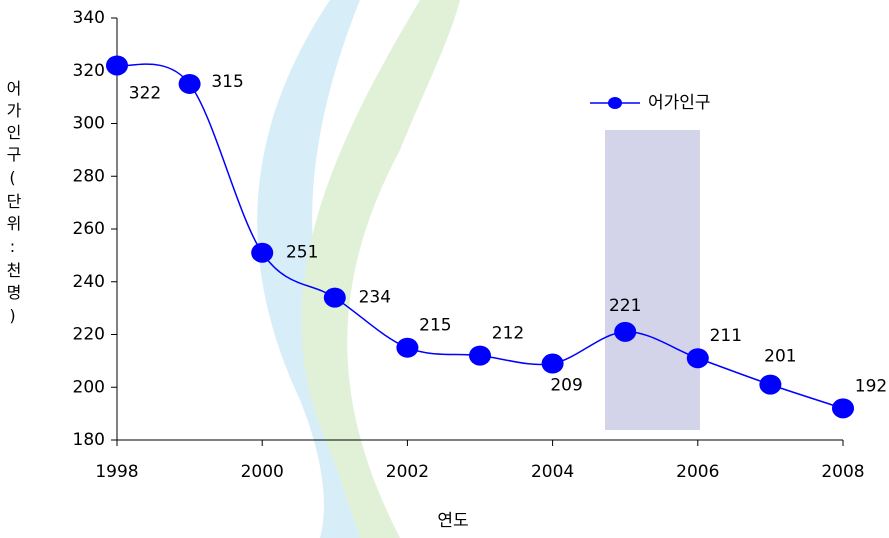 This screenshot has width=889, height=538. Describe the element at coordinates (552, 472) in the screenshot. I see `x-tick-label: 2004` at that location.